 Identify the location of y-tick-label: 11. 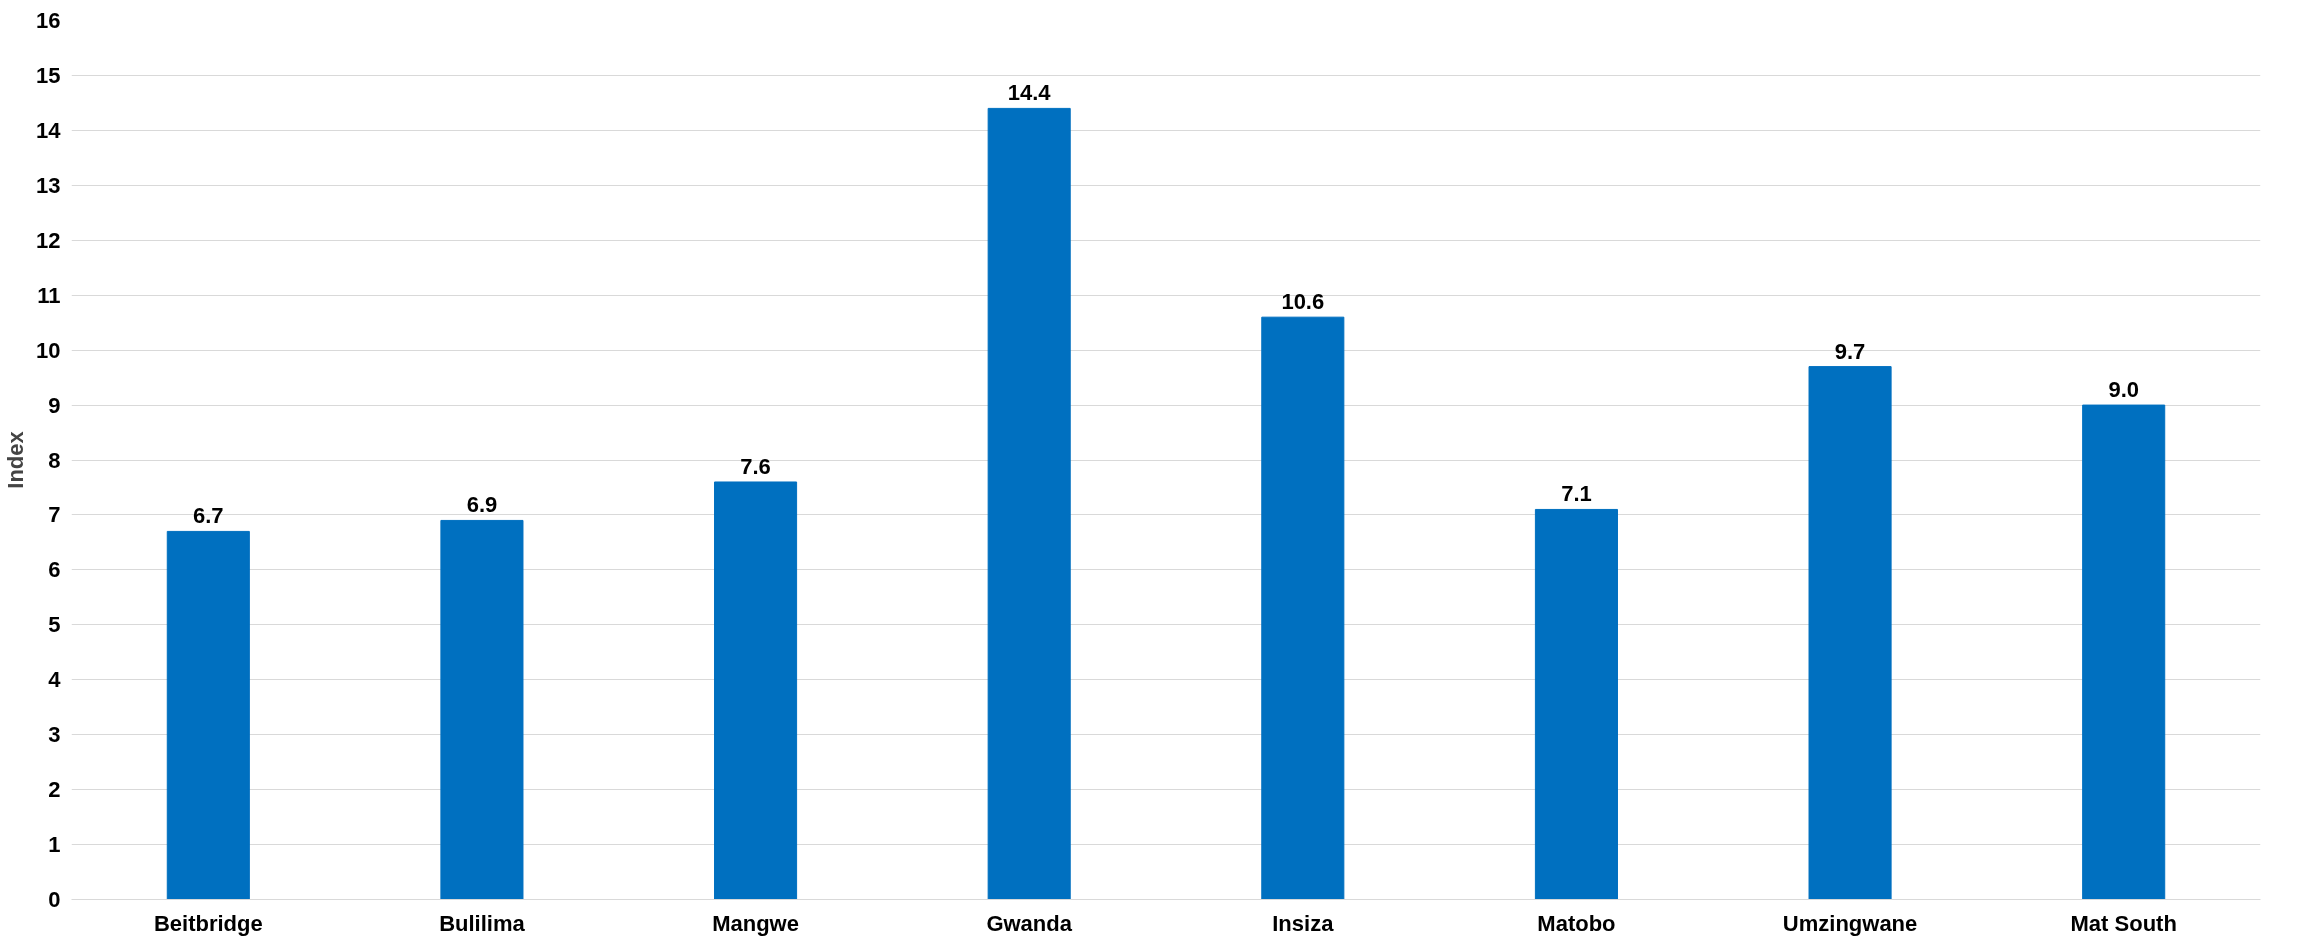
(49, 295).